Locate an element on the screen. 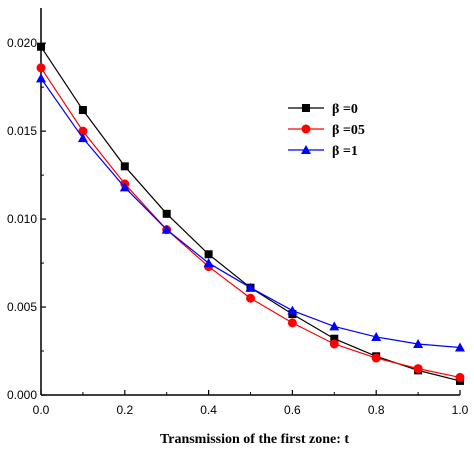  x-tick-label: 1.0 is located at coordinates (460, 410).